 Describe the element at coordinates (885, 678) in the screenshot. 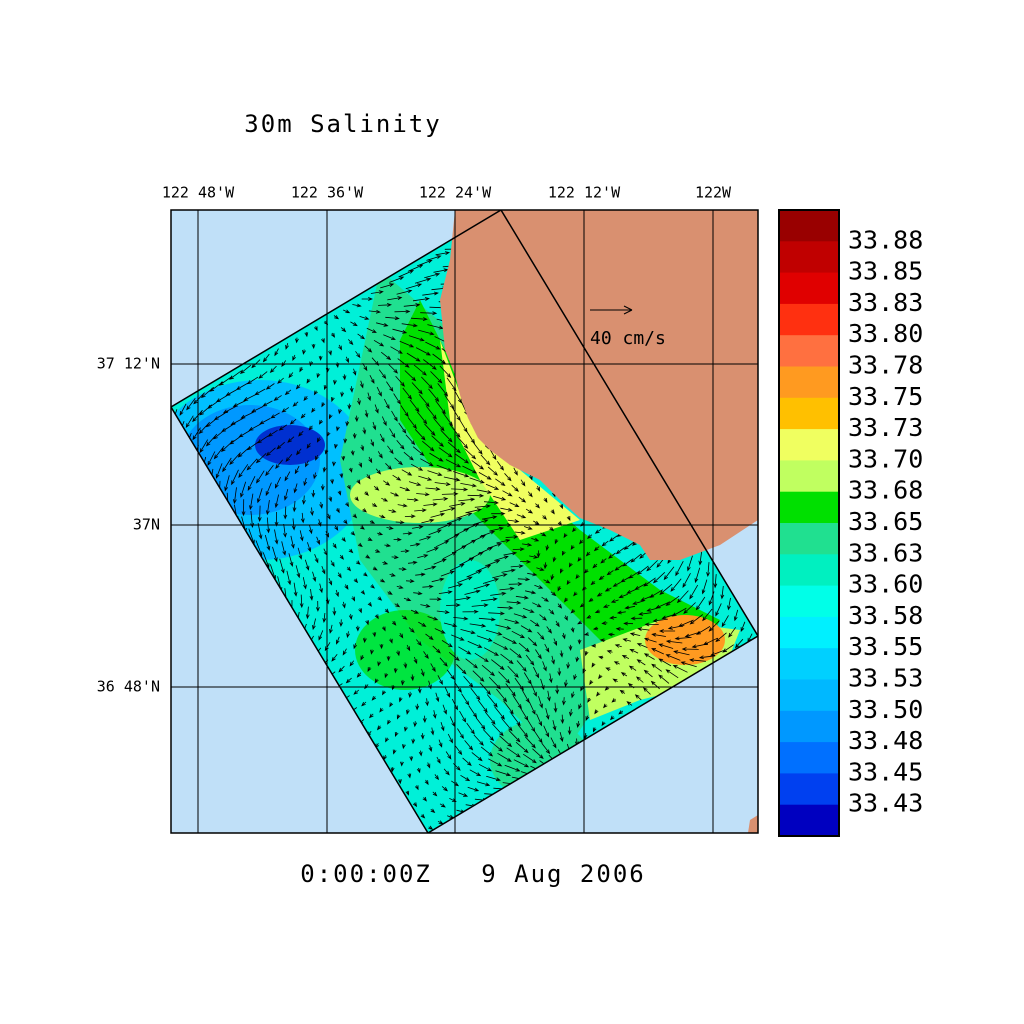

I see `colorbar-label: 33.53` at that location.